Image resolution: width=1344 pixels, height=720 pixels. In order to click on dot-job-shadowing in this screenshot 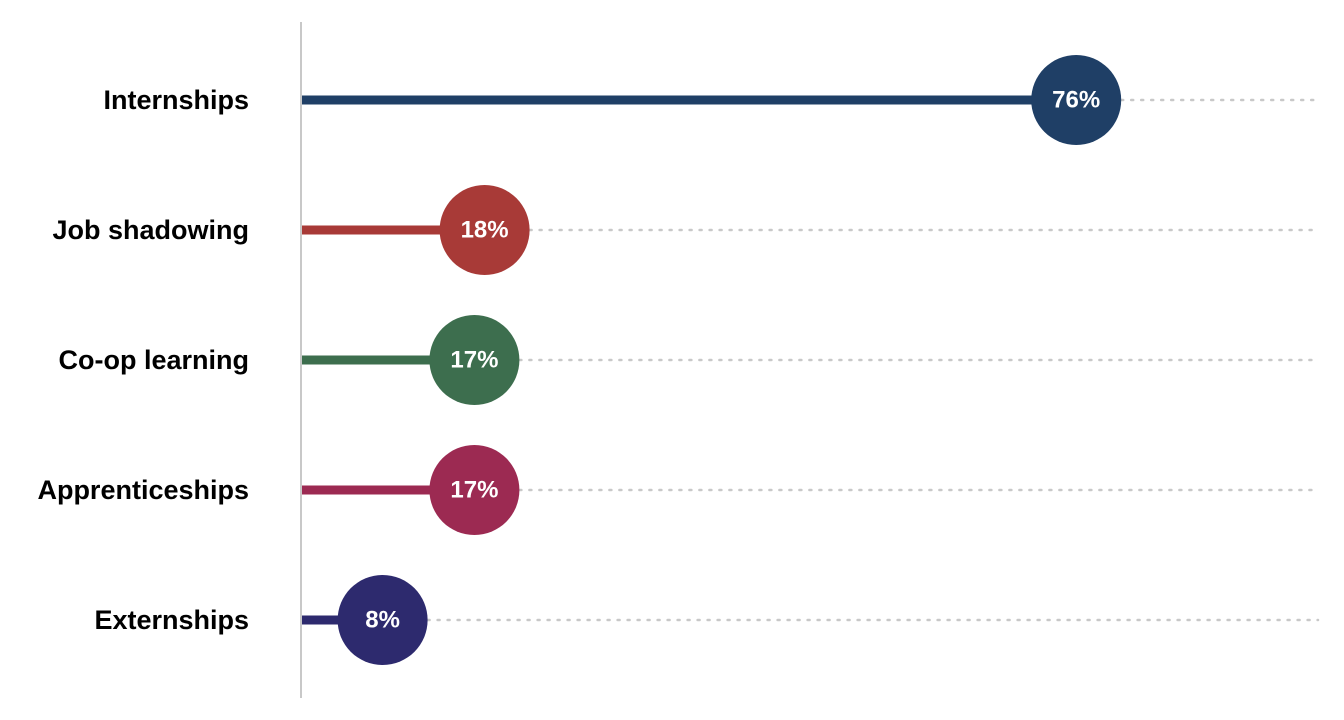, I will do `click(484, 230)`.